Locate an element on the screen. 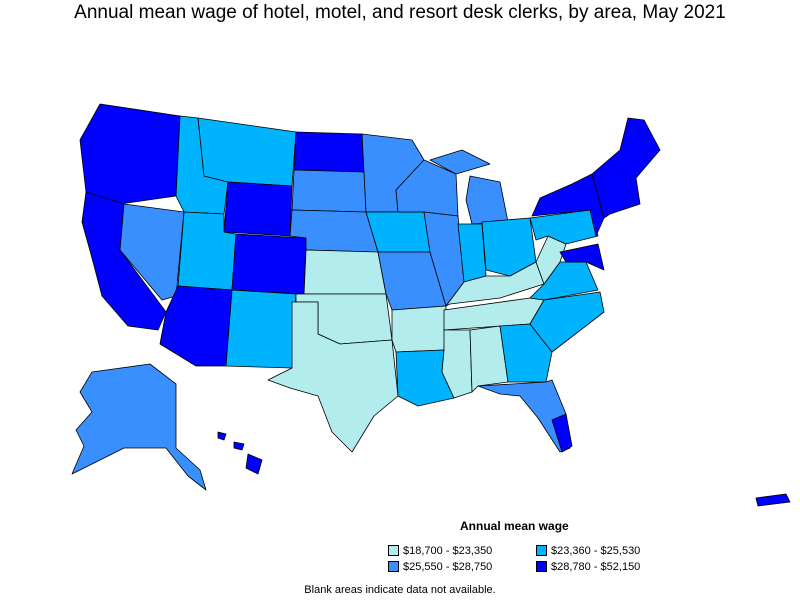  region-texas: Texas: $18,700 - $23,350 is located at coordinates (333, 377).